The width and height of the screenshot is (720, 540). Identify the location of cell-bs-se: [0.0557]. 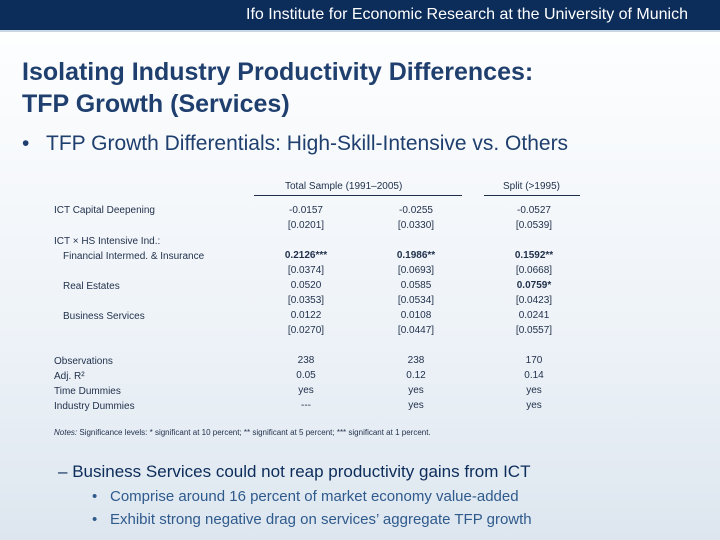
(534, 330).